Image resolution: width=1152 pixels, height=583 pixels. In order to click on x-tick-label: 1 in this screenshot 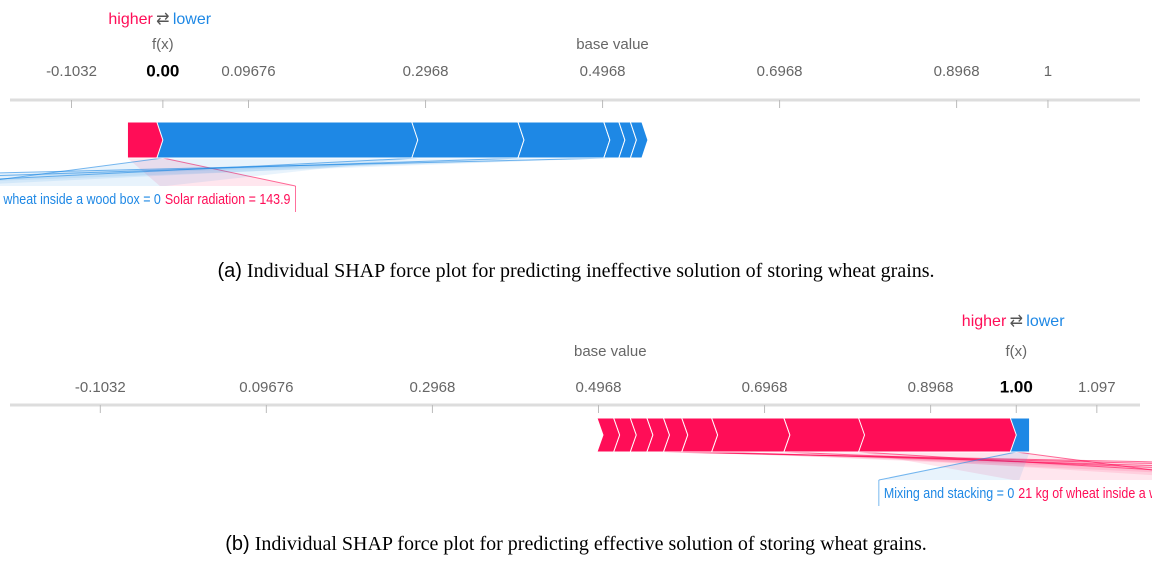, I will do `click(1048, 71)`.